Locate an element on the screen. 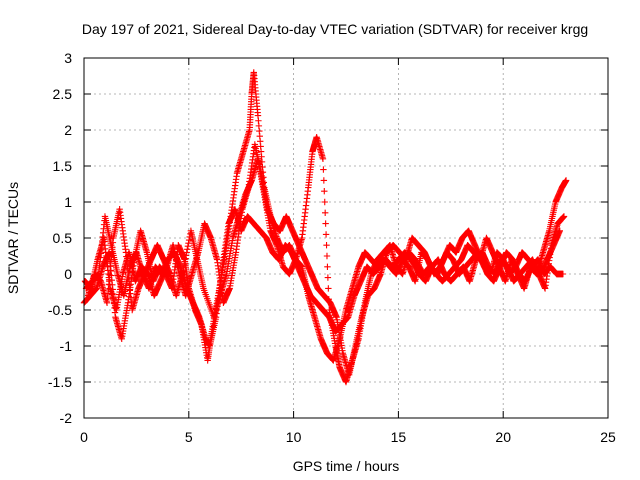 The image size is (640, 480). y-tick-label: 2.5 is located at coordinates (63, 94).